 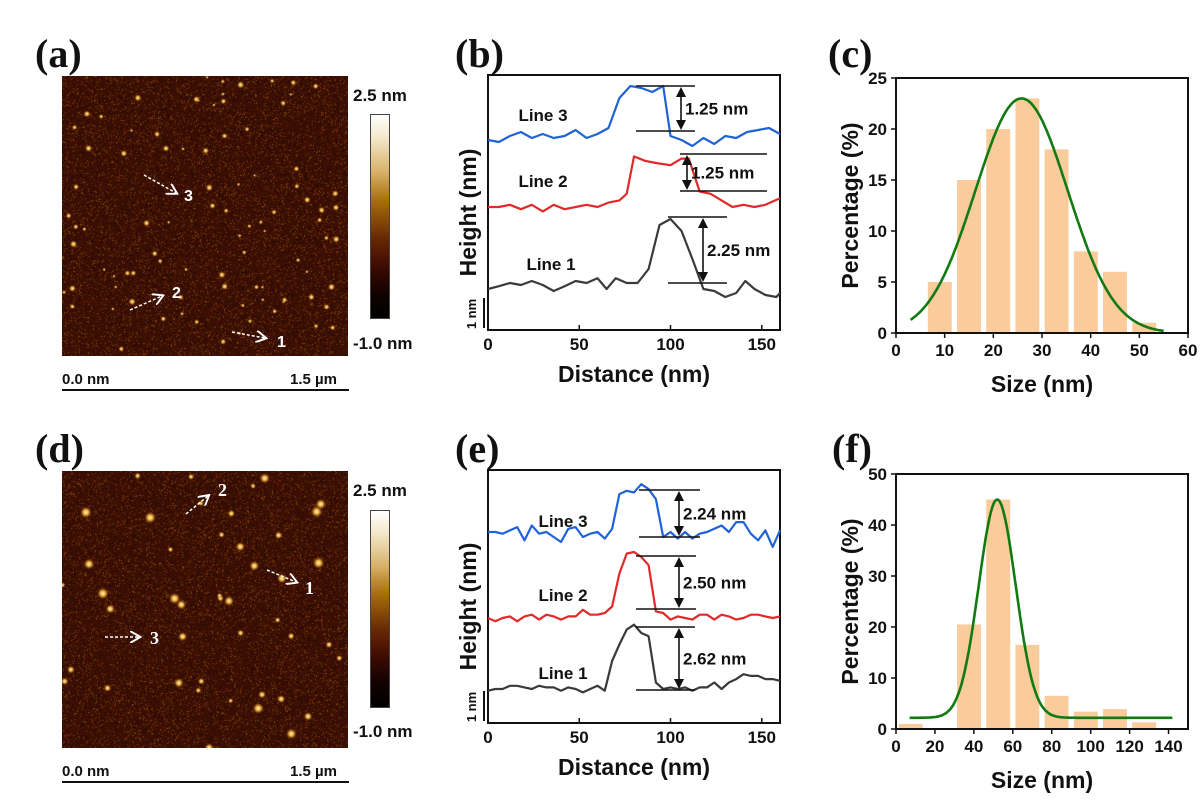 What do you see at coordinates (934, 746) in the screenshot?
I see `x-tick-label-f: 20` at bounding box center [934, 746].